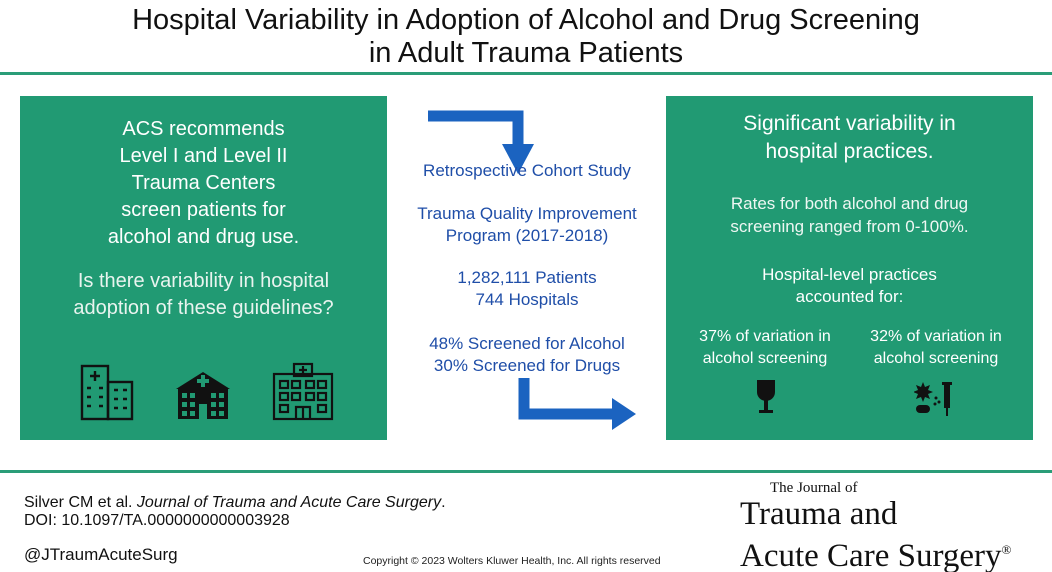 The height and width of the screenshot is (572, 1052). I want to click on study-type: Retrospective Cohort Study, so click(527, 170).